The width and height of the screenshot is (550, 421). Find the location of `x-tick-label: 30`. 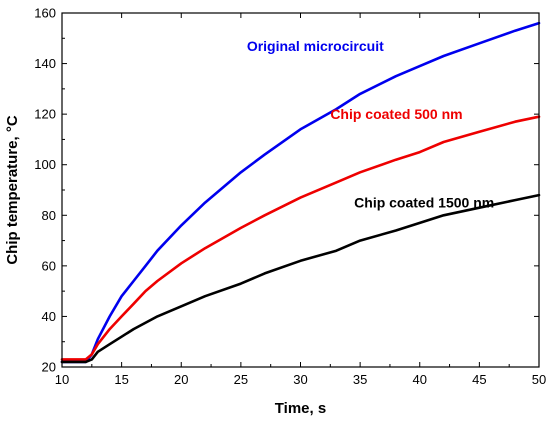

x-tick-label: 30 is located at coordinates (300, 379).